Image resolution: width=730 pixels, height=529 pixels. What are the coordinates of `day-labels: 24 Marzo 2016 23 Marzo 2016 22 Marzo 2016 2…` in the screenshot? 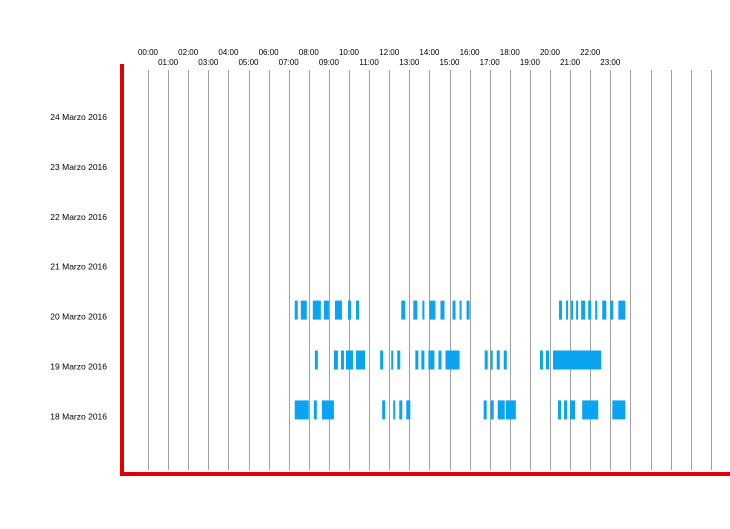 It's located at (78, 266).